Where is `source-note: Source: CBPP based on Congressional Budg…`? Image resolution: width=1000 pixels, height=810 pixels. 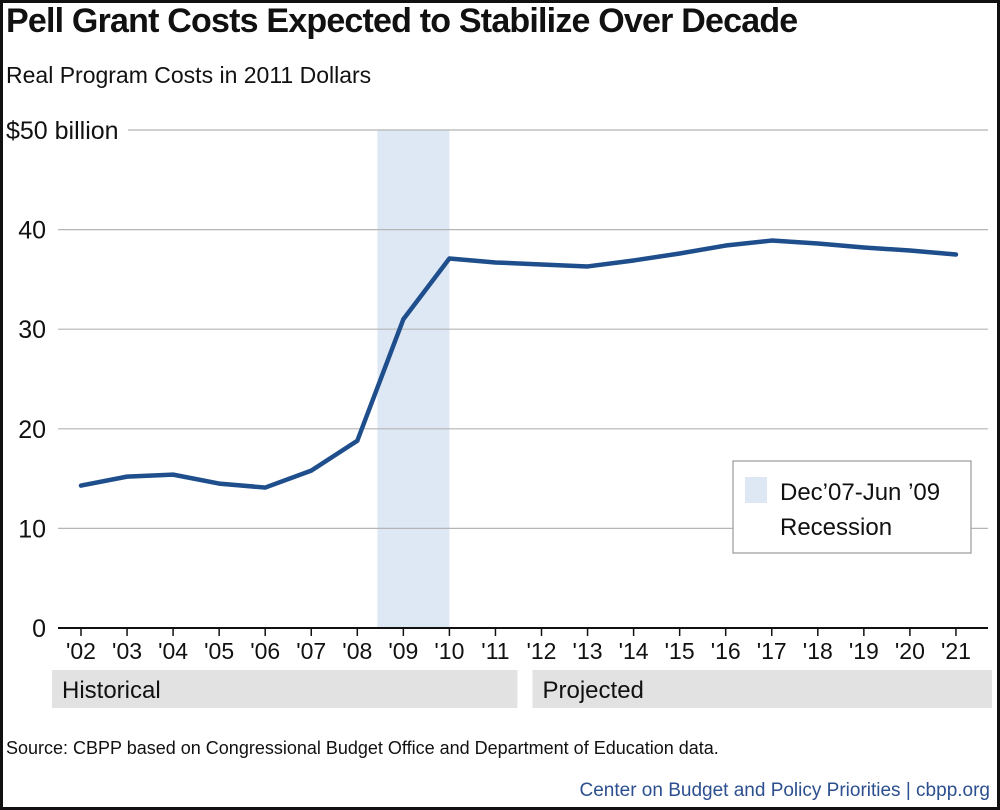 source-note: Source: CBPP based on Congressional Budg… is located at coordinates (362, 748).